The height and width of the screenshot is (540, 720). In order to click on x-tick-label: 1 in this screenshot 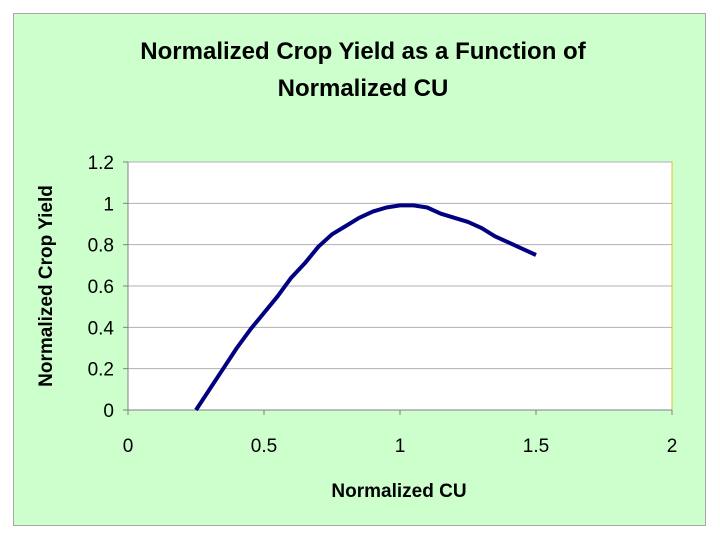, I will do `click(400, 446)`.